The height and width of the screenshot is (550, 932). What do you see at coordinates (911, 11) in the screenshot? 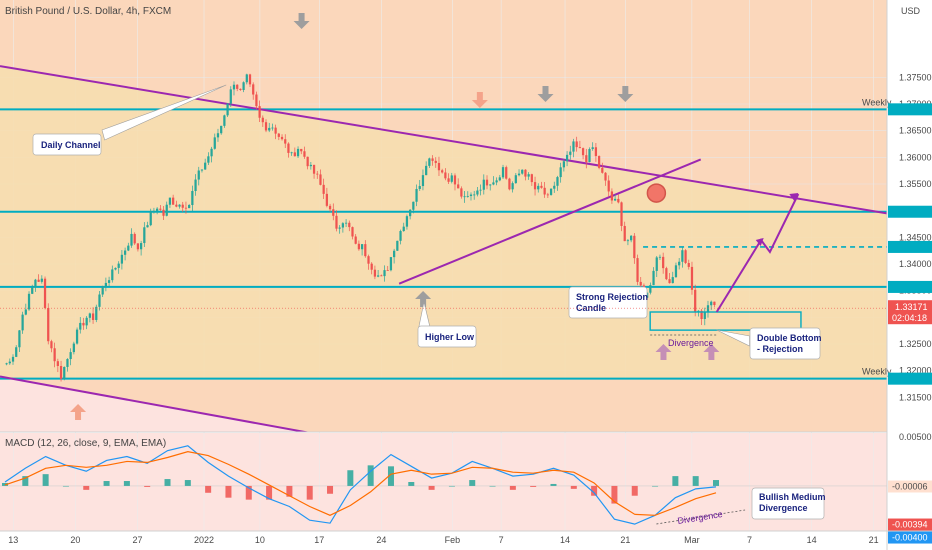
I see `currency-label: USD` at bounding box center [911, 11].